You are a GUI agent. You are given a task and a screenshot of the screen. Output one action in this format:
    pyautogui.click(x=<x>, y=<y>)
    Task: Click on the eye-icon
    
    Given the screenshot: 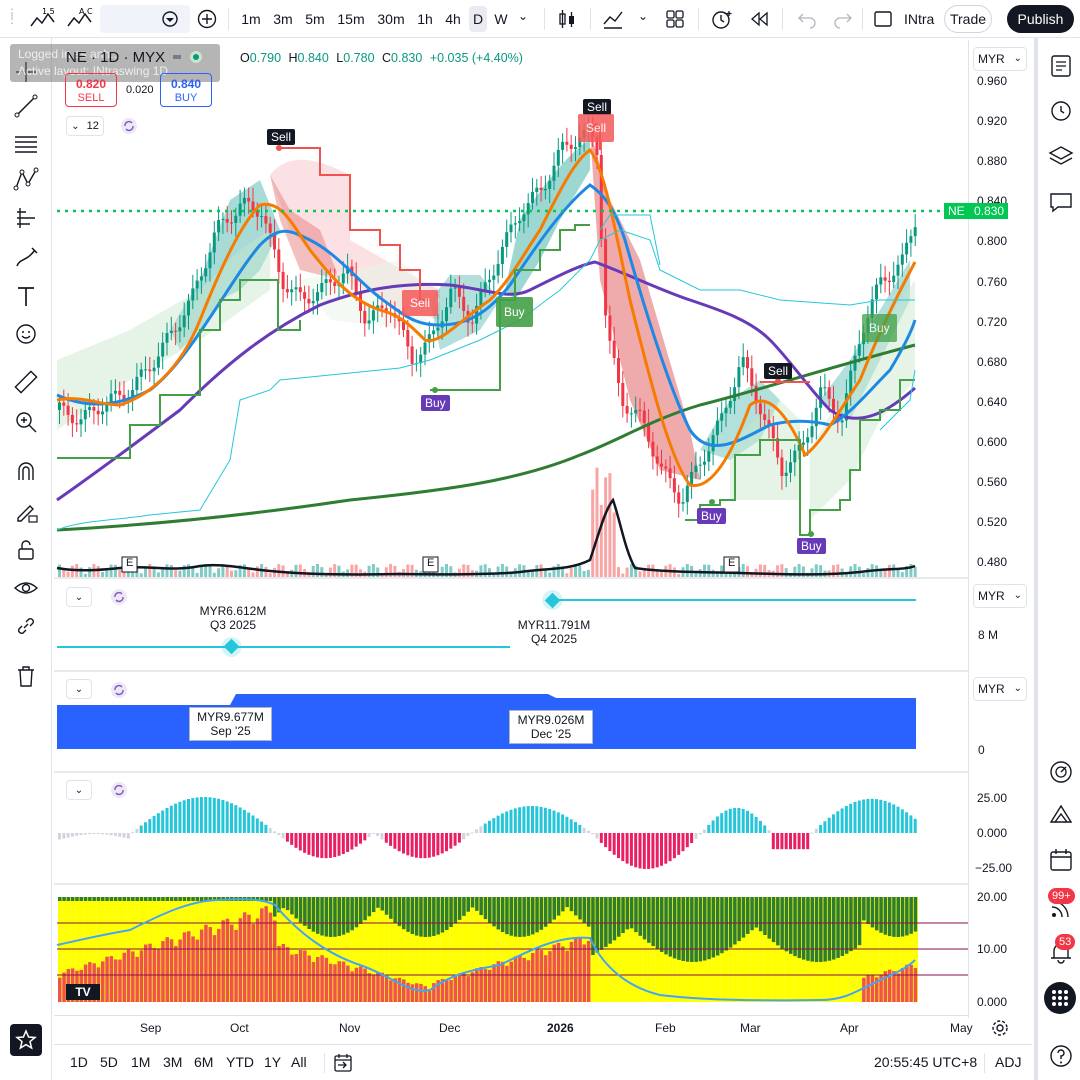 What is the action you would take?
    pyautogui.click(x=26, y=588)
    